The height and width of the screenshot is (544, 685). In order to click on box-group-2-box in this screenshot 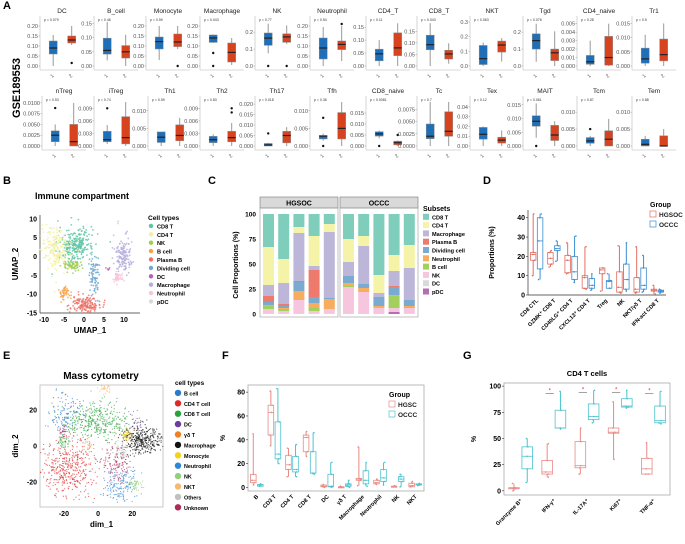, I will do `click(73, 135)`.